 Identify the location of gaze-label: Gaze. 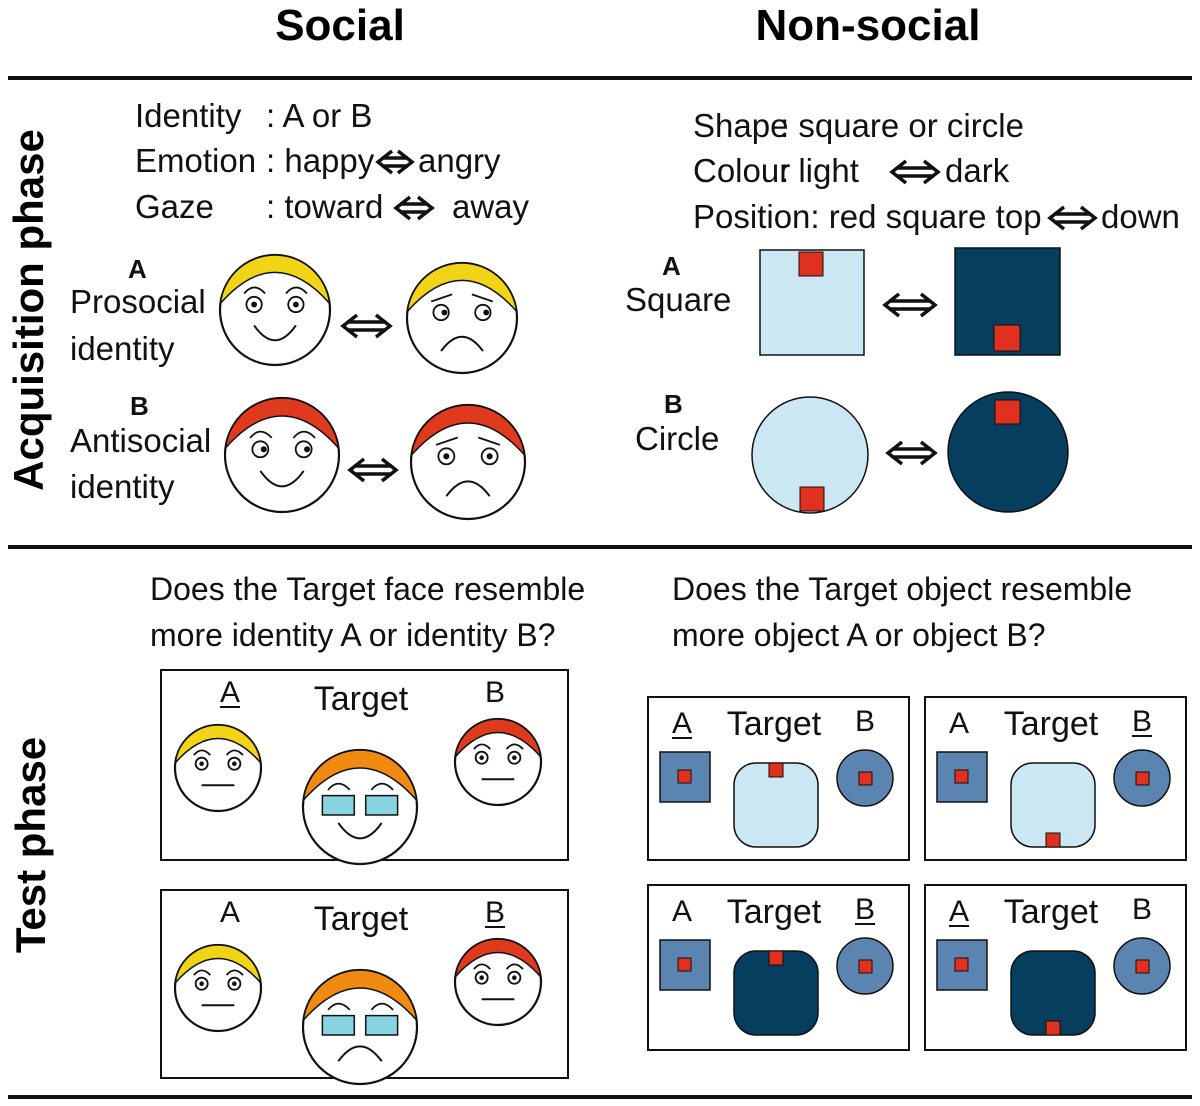
(174, 206).